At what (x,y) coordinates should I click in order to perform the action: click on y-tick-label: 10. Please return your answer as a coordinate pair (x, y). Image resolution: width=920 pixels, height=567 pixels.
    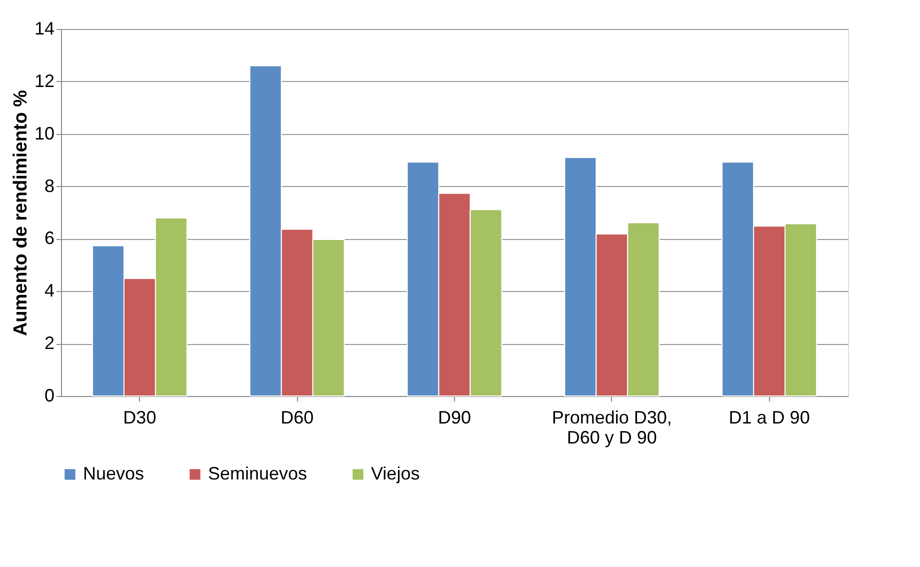
    Looking at the image, I should click on (44, 133).